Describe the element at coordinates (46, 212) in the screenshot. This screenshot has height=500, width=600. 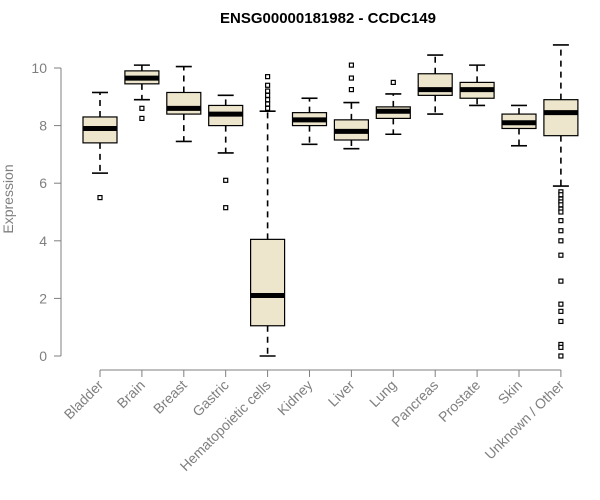
I see `y-axis: 0 2 4 6 8 10` at that location.